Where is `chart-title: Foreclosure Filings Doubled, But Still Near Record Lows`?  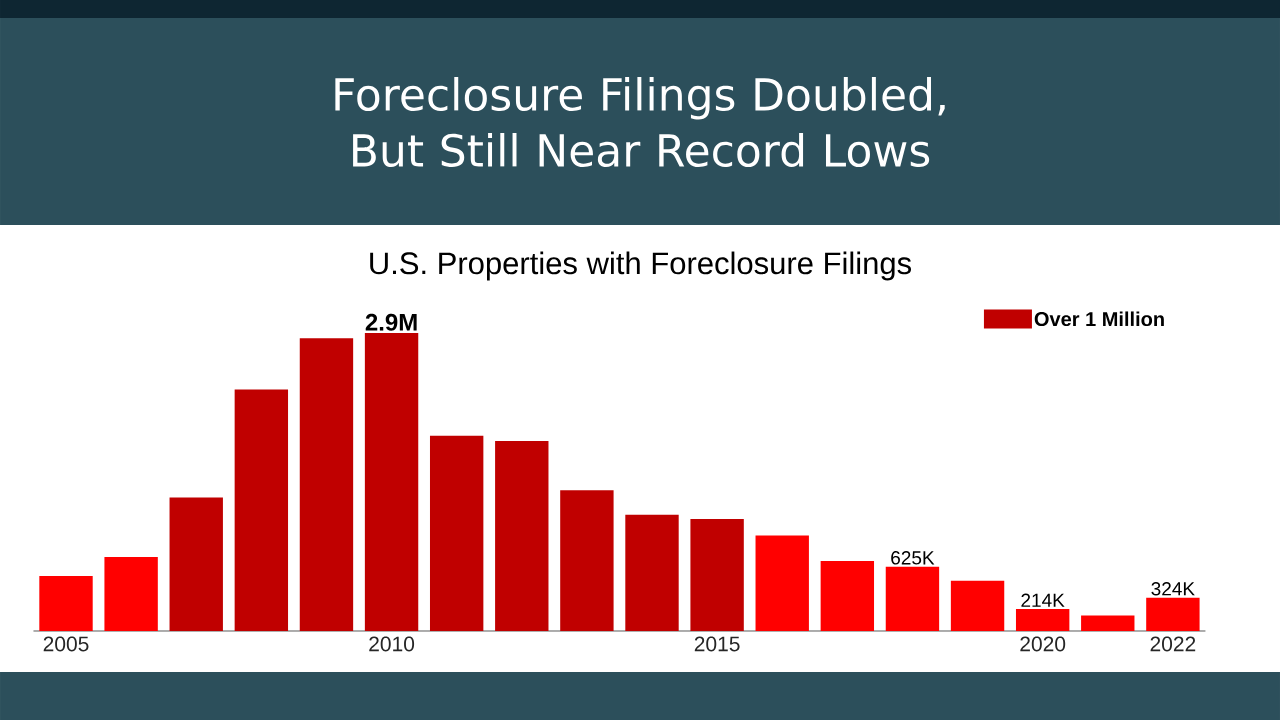
chart-title: Foreclosure Filings Doubled, But Still Near Record Lows is located at coordinates (640, 122).